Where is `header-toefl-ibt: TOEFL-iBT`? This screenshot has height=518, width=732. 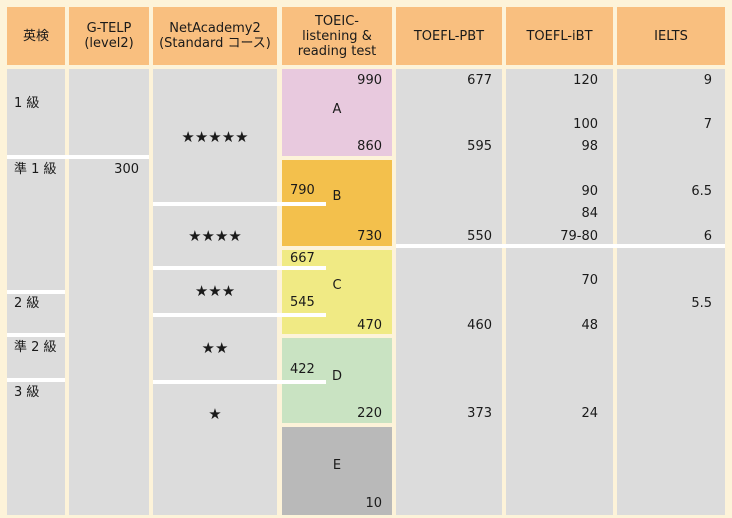
header-toefl-ibt: TOEFL-iBT is located at coordinates (559, 36).